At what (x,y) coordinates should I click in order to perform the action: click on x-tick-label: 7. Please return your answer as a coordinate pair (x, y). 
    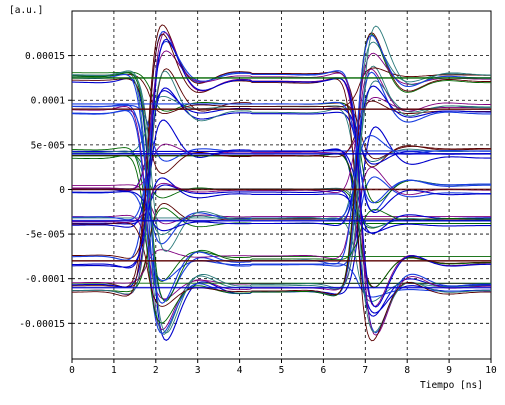
    Looking at the image, I should click on (365, 370).